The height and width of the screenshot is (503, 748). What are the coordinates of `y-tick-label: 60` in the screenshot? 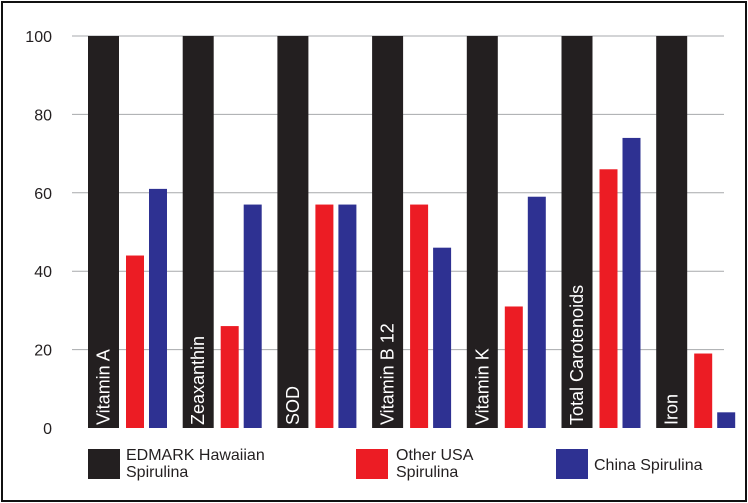 It's located at (43, 194).